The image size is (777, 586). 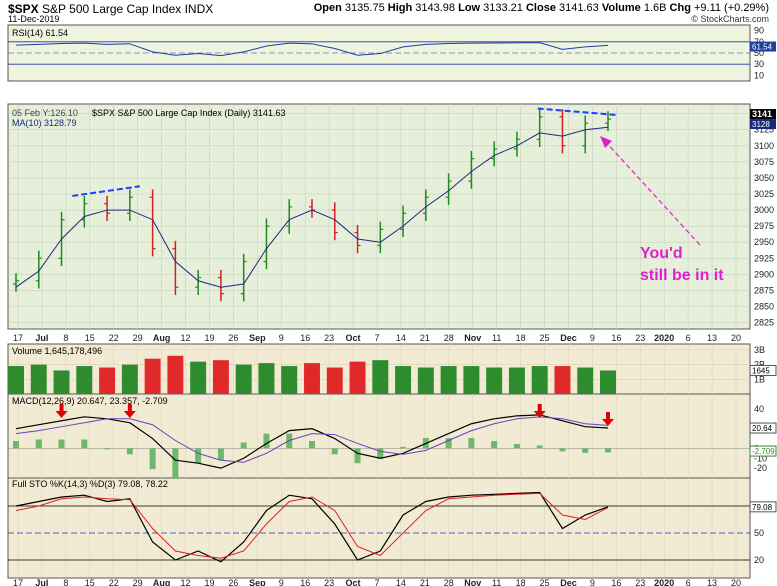 What do you see at coordinates (40, 33) in the screenshot?
I see `rsi-label: RSI(14) 61.54` at bounding box center [40, 33].